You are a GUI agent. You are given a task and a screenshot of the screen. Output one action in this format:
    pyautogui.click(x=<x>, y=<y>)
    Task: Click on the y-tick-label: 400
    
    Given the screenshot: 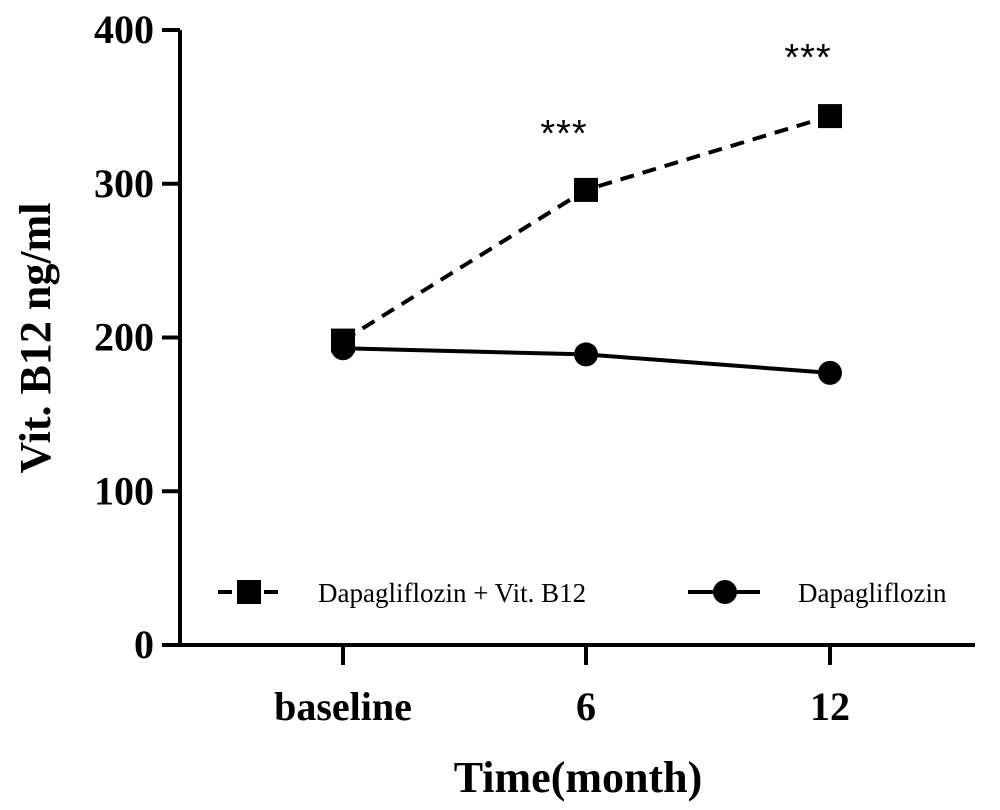 What is the action you would take?
    pyautogui.click(x=124, y=29)
    